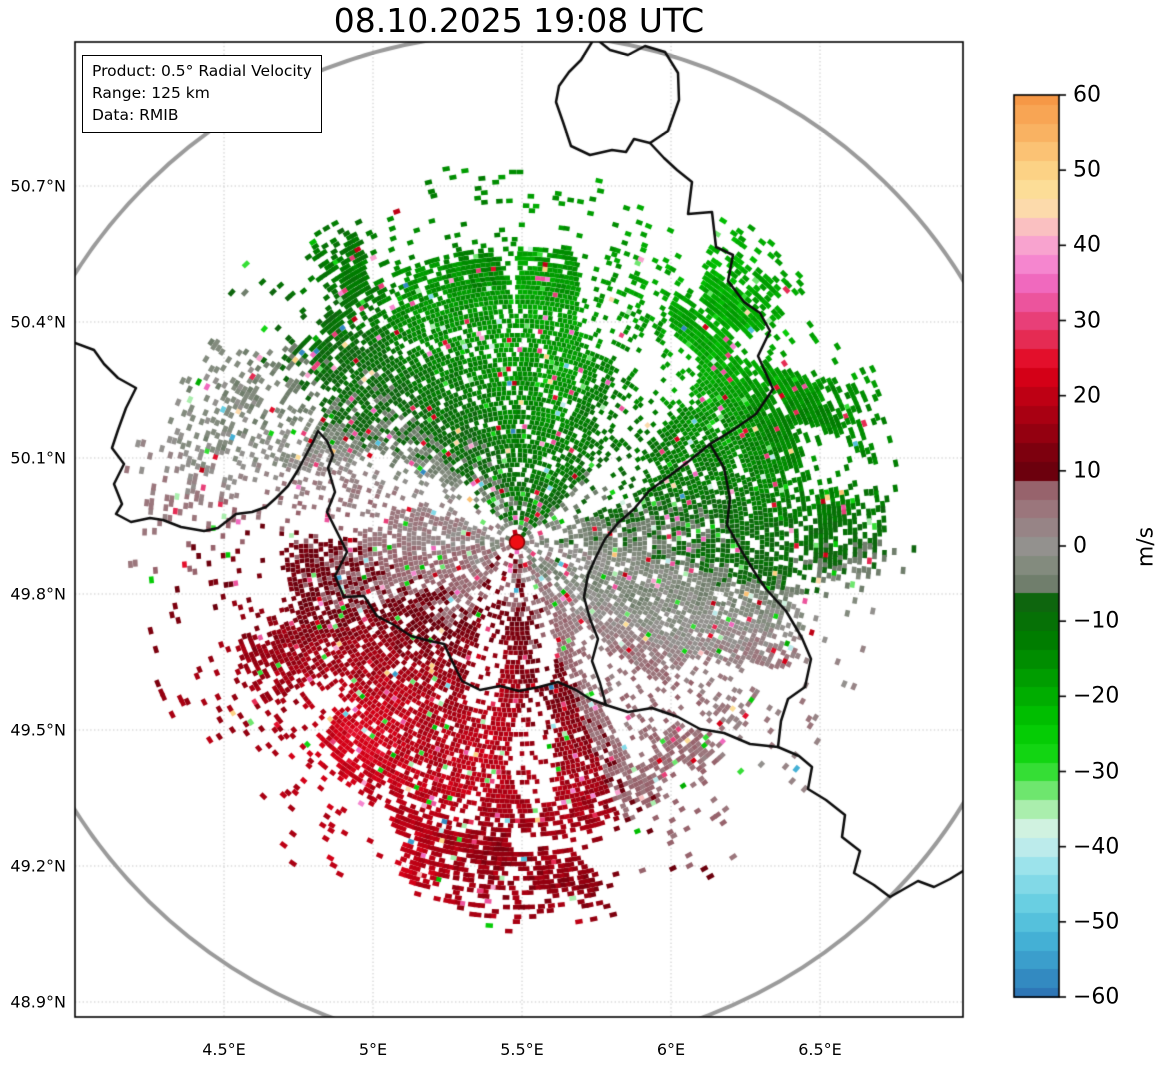  Describe the element at coordinates (1096, 696) in the screenshot. I see `colorbar-tick-label: −20` at that location.